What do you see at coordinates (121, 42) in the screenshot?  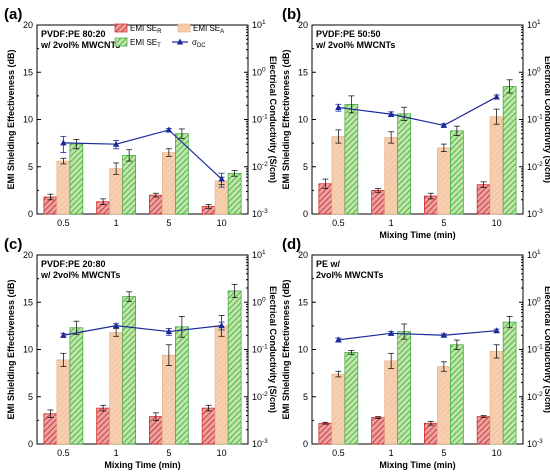 I see `legend-swatch-se-t` at bounding box center [121, 42].